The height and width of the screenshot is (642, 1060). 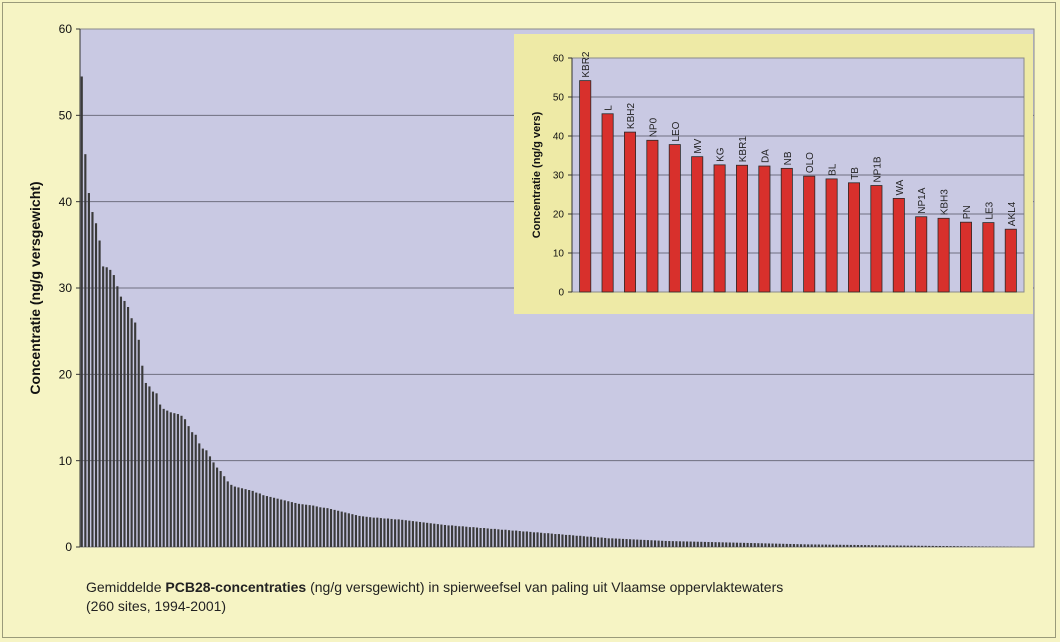 I want to click on inset-bar-label: LEO, so click(x=676, y=131).